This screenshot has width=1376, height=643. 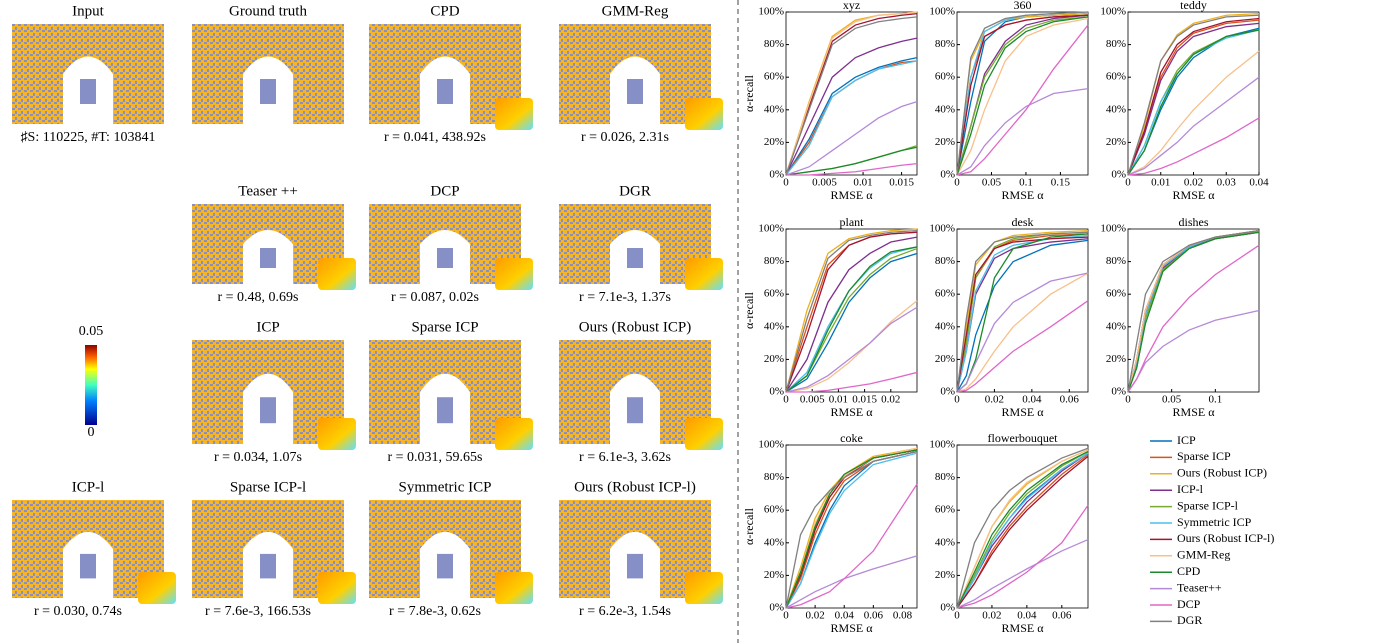 What do you see at coordinates (945, 359) in the screenshot?
I see `y-tick-label: 20%` at bounding box center [945, 359].